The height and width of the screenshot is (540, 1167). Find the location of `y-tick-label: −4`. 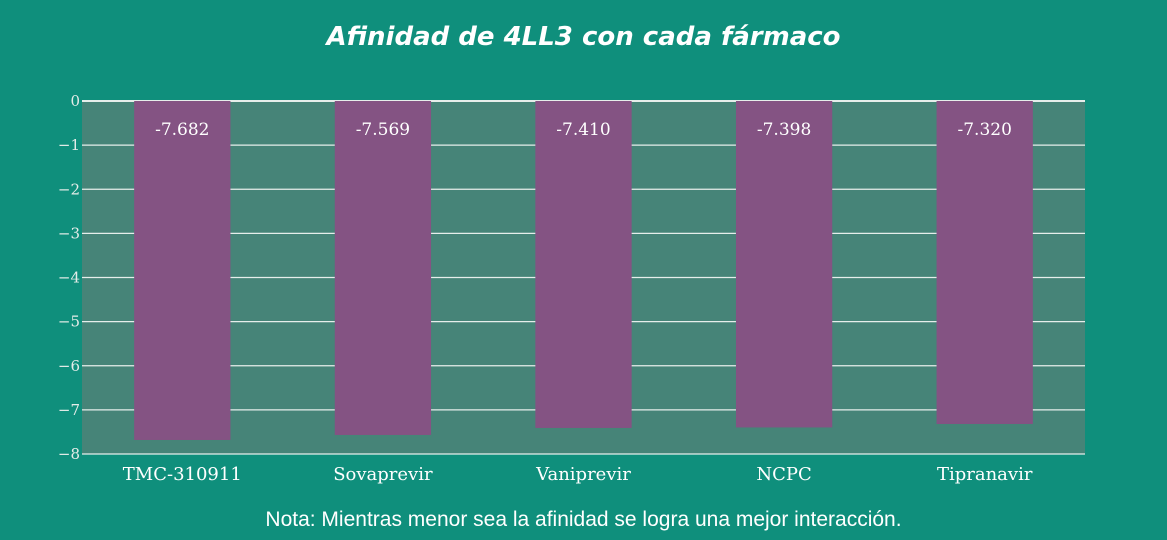

y-tick-label: −4 is located at coordinates (69, 278).